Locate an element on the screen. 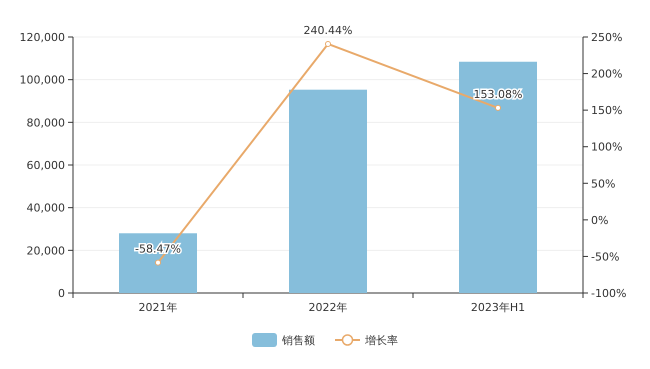 This screenshot has width=650, height=369. y2-tick-label: -50% is located at coordinates (605, 257).